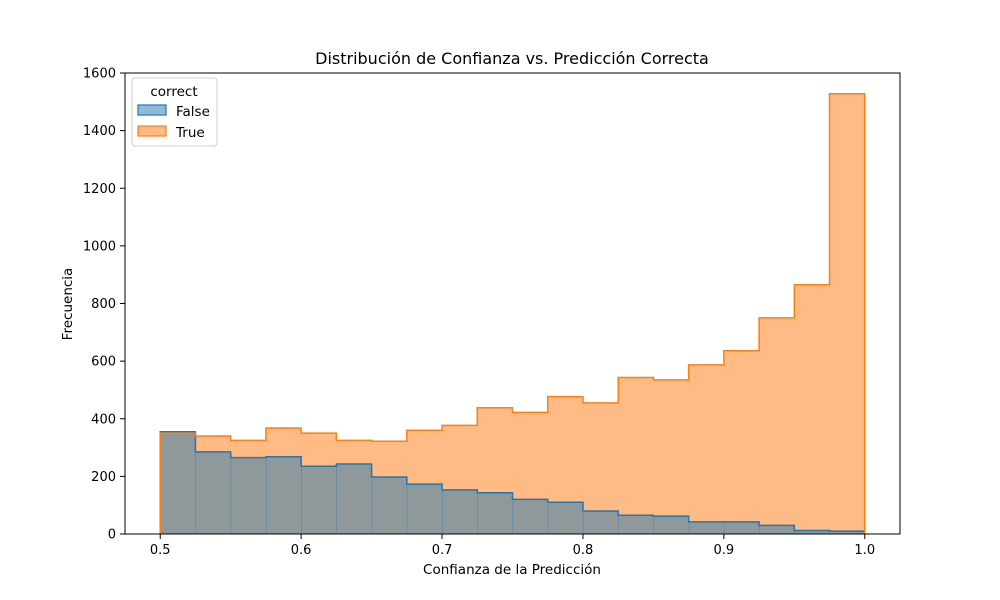  I want to click on x-tick-label: 0.7, so click(442, 550).